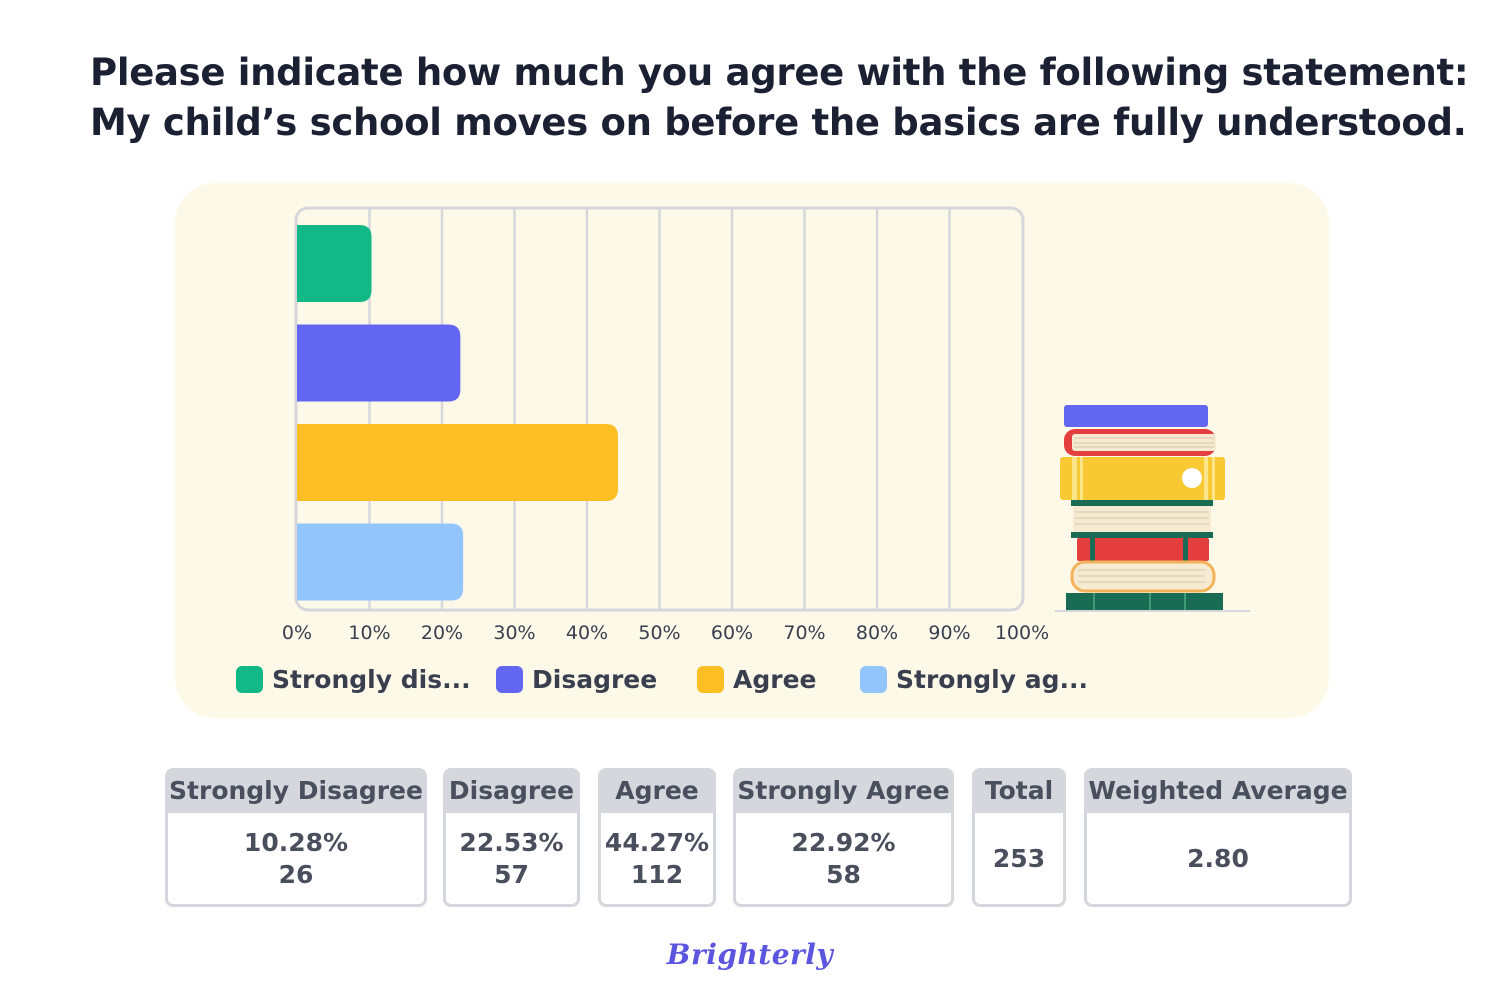 Image resolution: width=1500 pixels, height=1000 pixels. I want to click on legend-label: Disagree, so click(595, 679).